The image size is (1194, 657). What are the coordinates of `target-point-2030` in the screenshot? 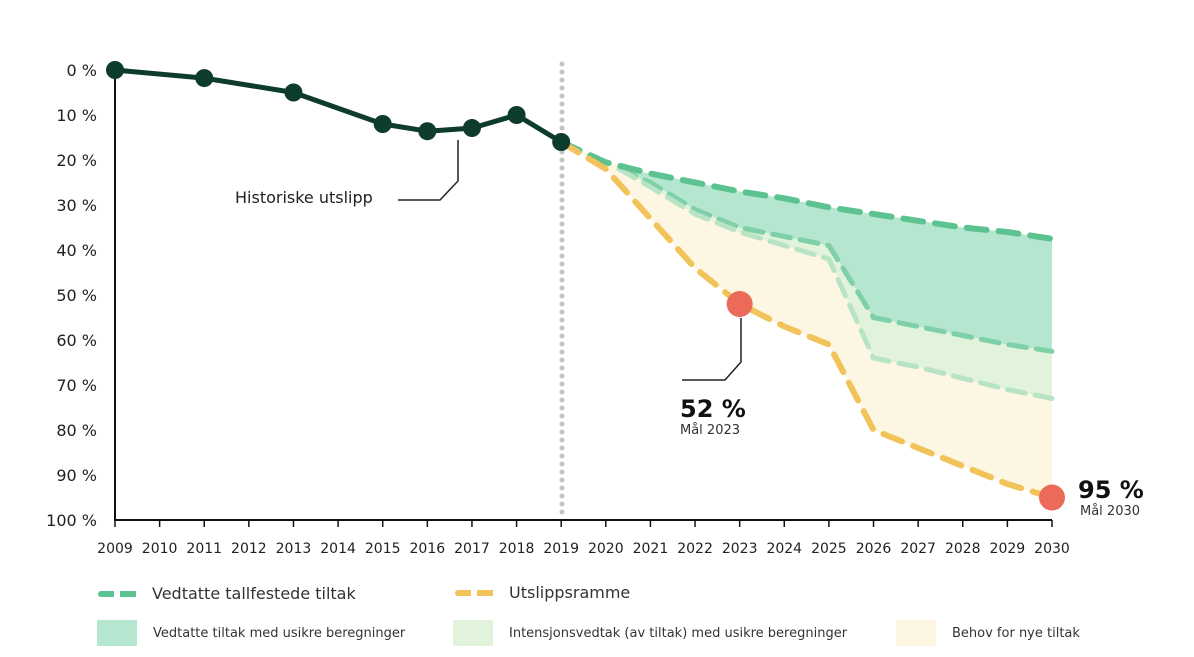 It's located at (1052, 497).